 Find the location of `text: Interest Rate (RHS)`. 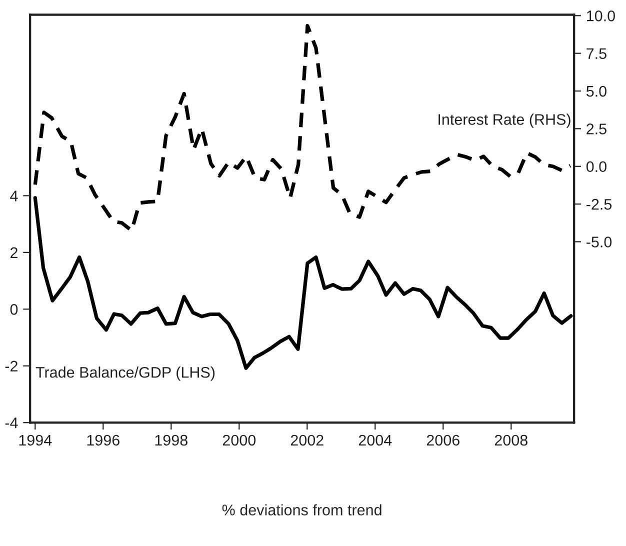

text: Interest Rate (RHS) is located at coordinates (504, 121).